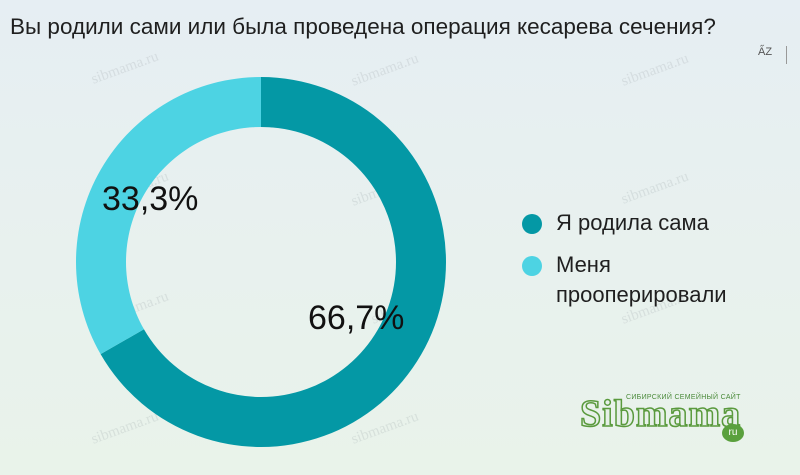 The height and width of the screenshot is (475, 800). Describe the element at coordinates (683, 397) in the screenshot. I see `logo-tagline: СИБИРСКИЙ СЕМЕЙНЫЙ САЙТ` at that location.